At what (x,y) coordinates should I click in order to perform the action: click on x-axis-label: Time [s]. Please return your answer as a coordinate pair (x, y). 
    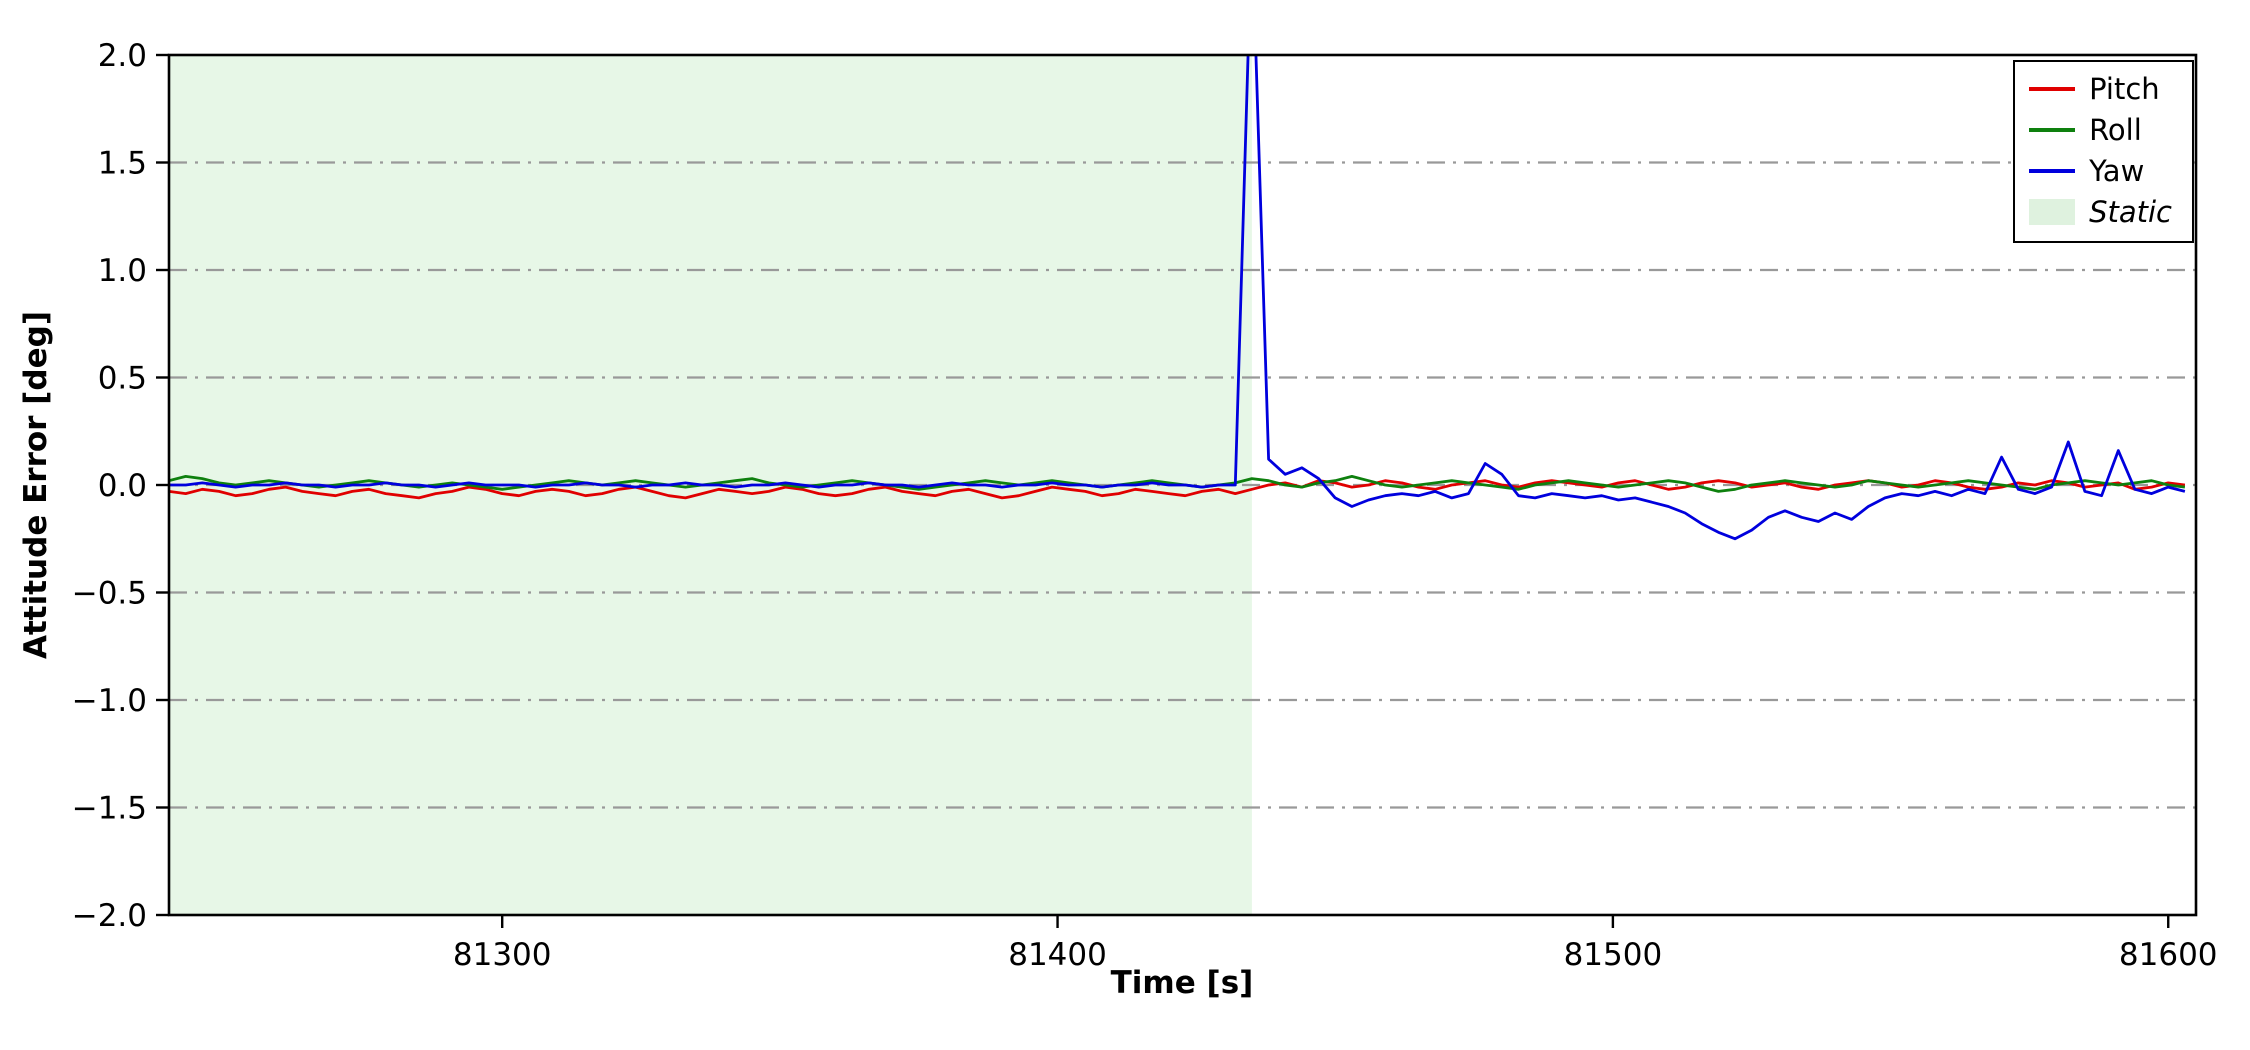
    Looking at the image, I should click on (1182, 983).